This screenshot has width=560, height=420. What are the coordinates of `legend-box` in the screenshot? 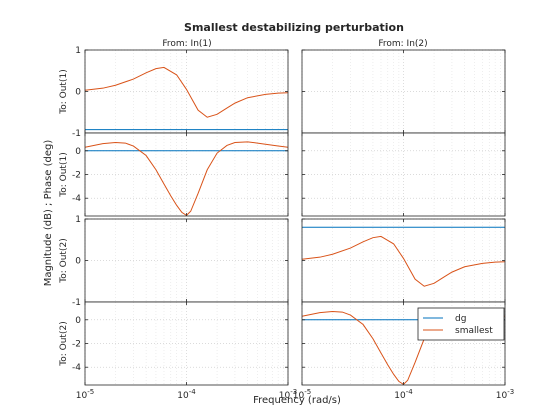 It's located at (461, 324).